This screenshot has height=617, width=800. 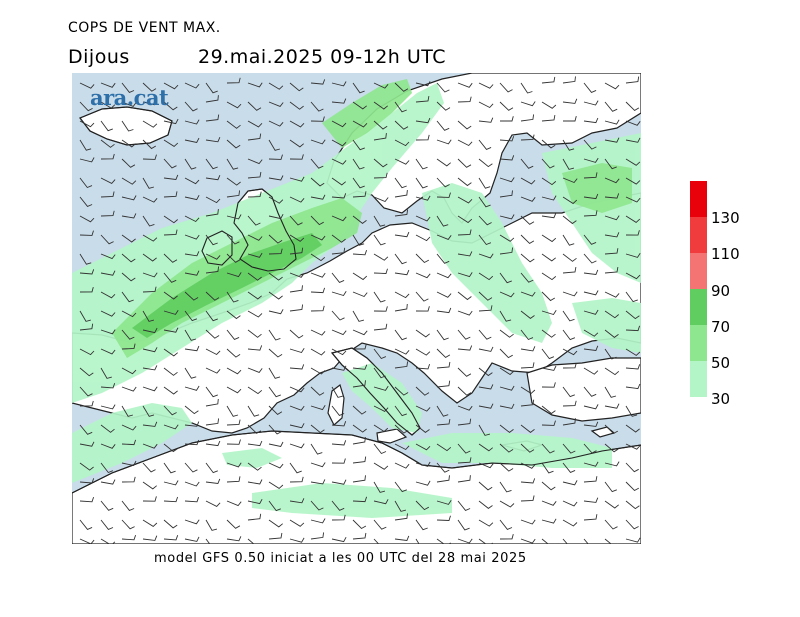 I want to click on legend-label: 70, so click(x=721, y=327).